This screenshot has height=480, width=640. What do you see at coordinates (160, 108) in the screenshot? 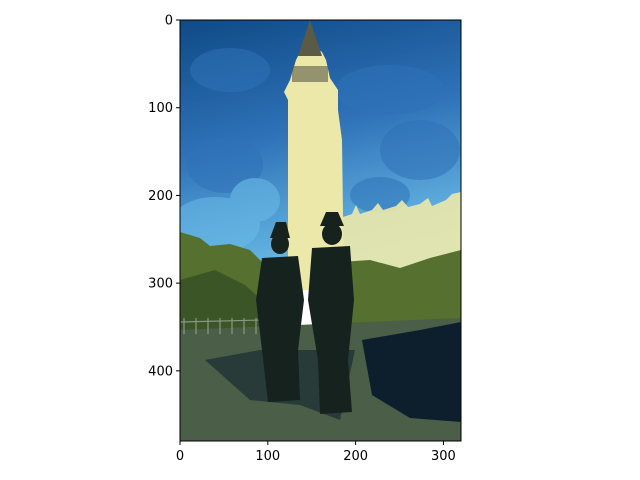
I see `y-tick-label: 100` at bounding box center [160, 108].